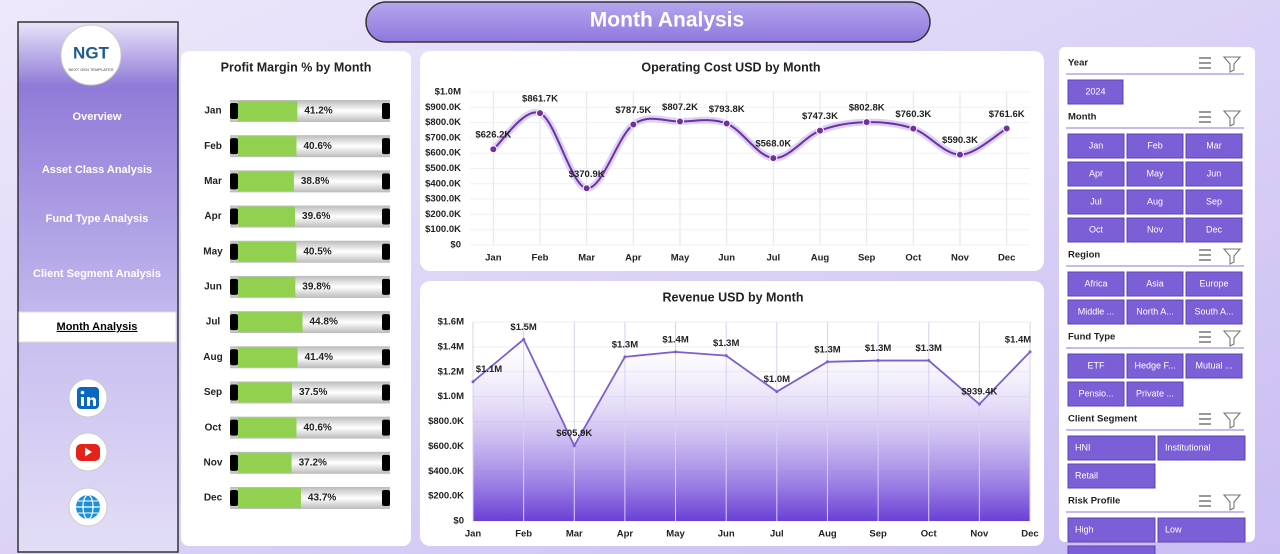  What do you see at coordinates (540, 99) in the screenshot?
I see `data-label: $861.7K` at bounding box center [540, 99].